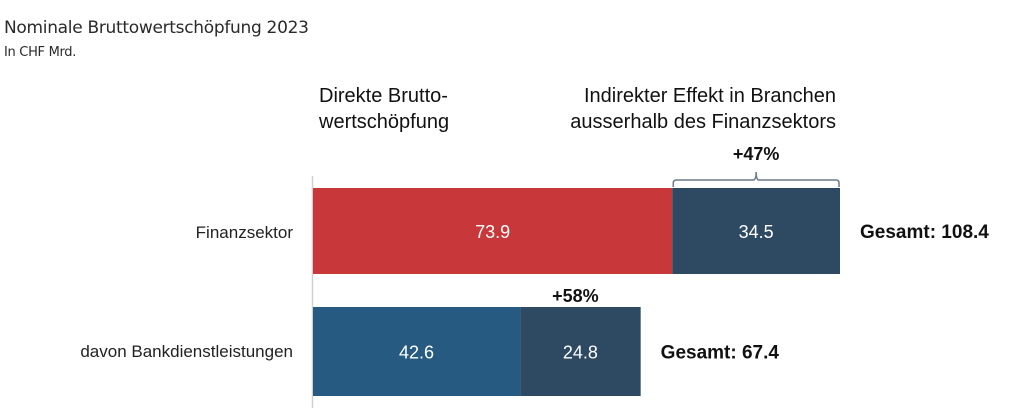 This screenshot has height=419, width=1020. Describe the element at coordinates (720, 353) in the screenshot. I see `total-label-bank: Gesamt: 67.4` at that location.